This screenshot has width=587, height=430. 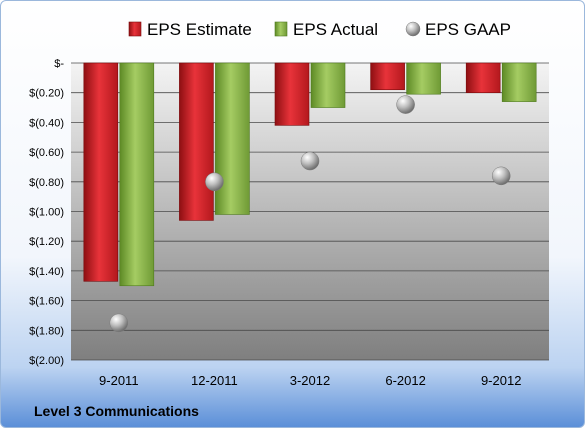 I want to click on y-tick-label: $-, so click(x=59, y=64).